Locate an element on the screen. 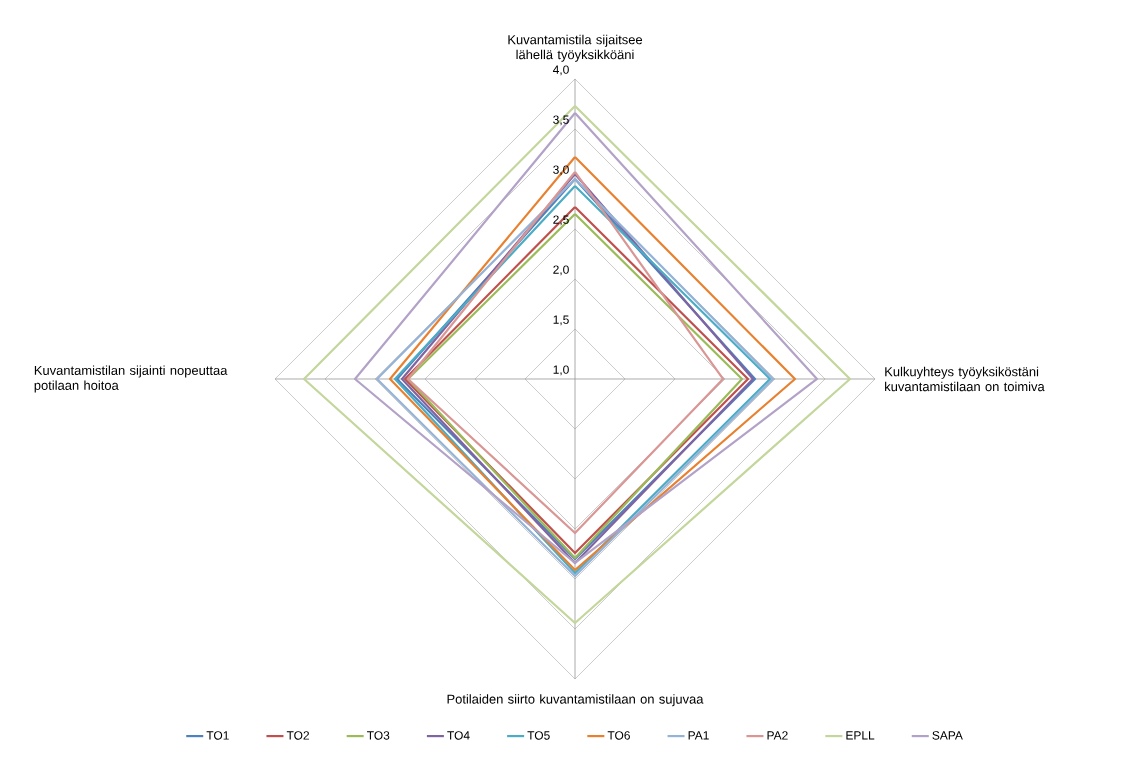  legend-label: PA2 is located at coordinates (777, 735).